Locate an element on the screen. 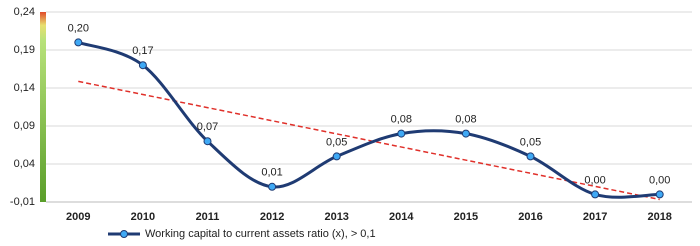  y-tick-label: 0,19 is located at coordinates (24, 50).